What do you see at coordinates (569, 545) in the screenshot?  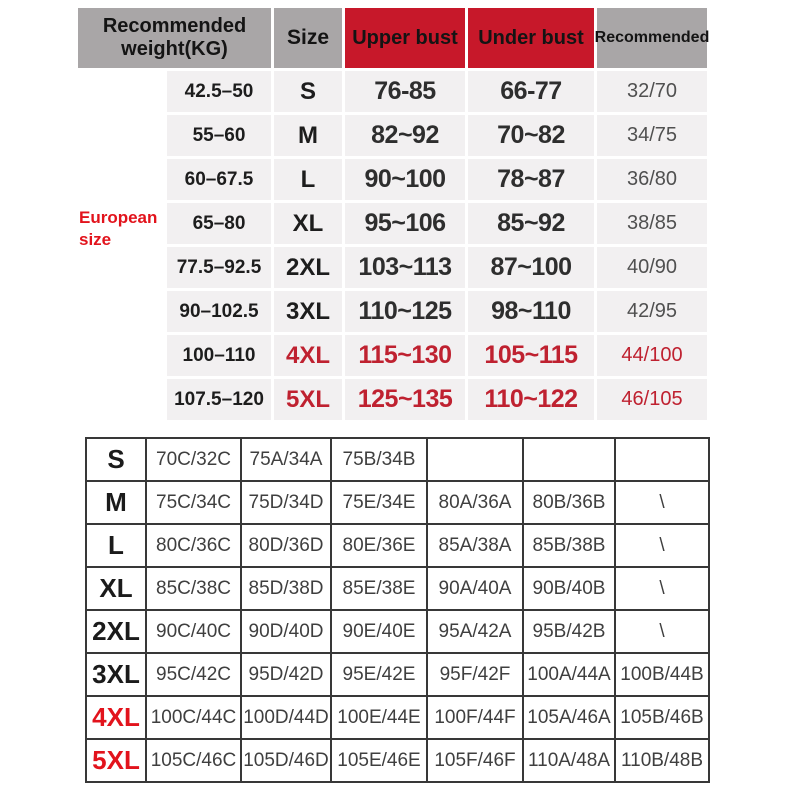 I see `bra-size-cell: 85B/38B` at bounding box center [569, 545].